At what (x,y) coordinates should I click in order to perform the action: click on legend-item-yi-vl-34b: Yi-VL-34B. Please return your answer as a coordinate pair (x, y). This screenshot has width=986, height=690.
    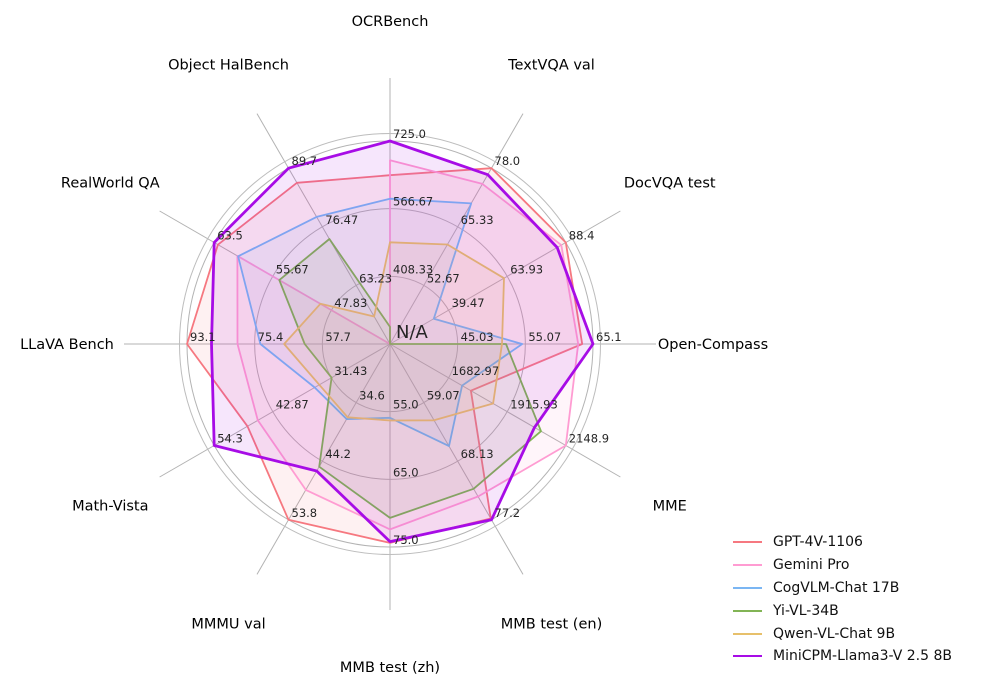
    Looking at the image, I should click on (842, 610).